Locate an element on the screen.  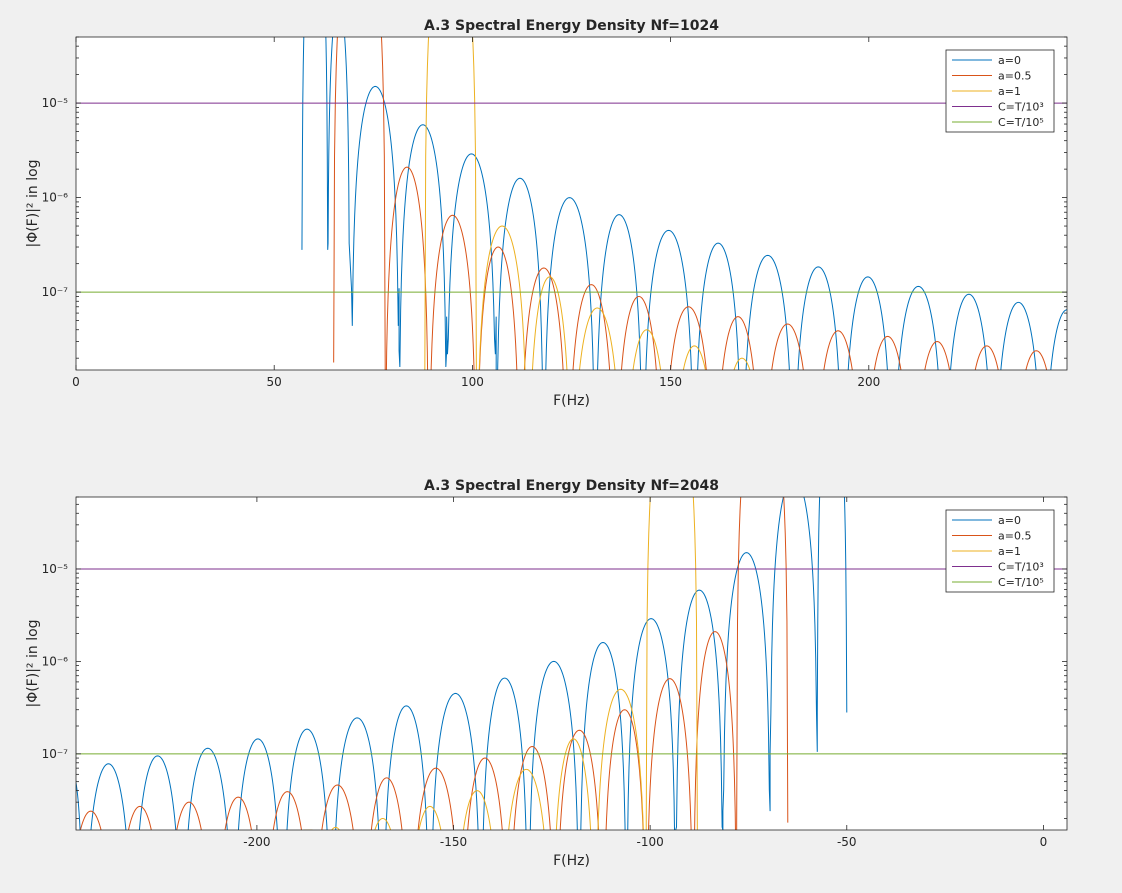
chart-title: A.3 Spectral Energy Density Nf=2048 is located at coordinates (571, 486).